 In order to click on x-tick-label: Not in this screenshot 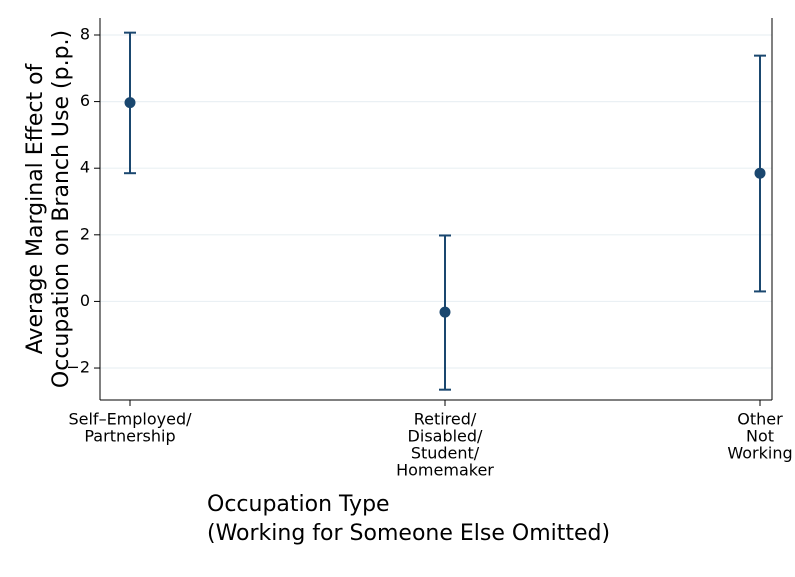, I will do `click(760, 436)`.